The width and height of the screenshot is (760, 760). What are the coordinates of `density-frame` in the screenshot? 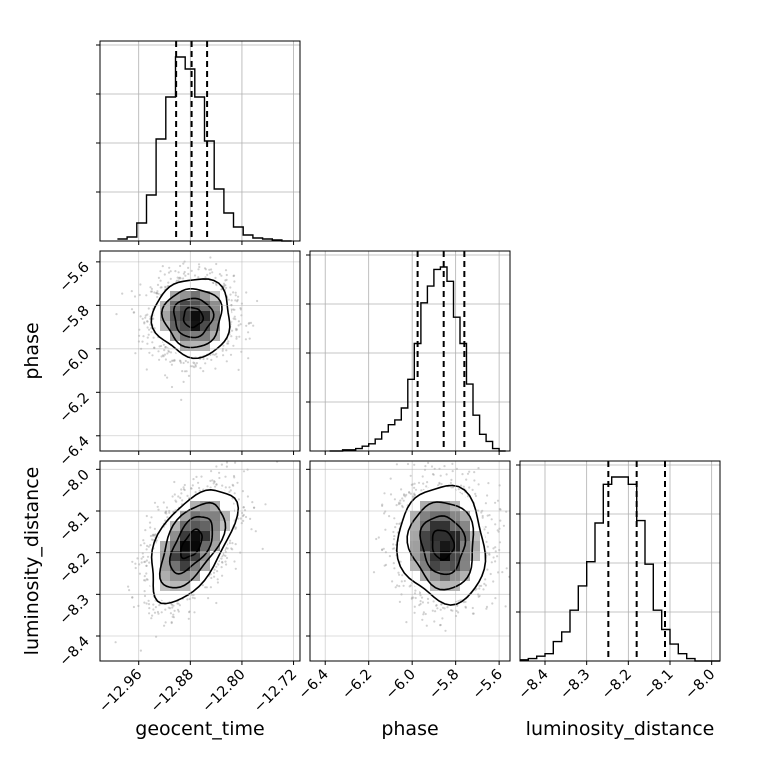 It's located at (200, 351).